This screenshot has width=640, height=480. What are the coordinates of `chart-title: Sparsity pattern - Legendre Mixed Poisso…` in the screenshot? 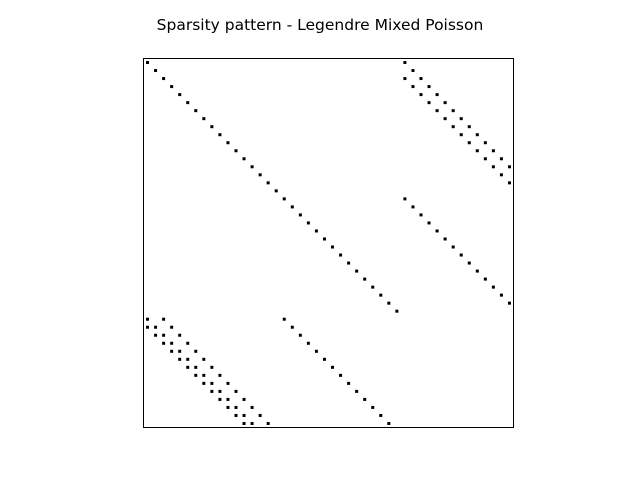 It's located at (320, 25).